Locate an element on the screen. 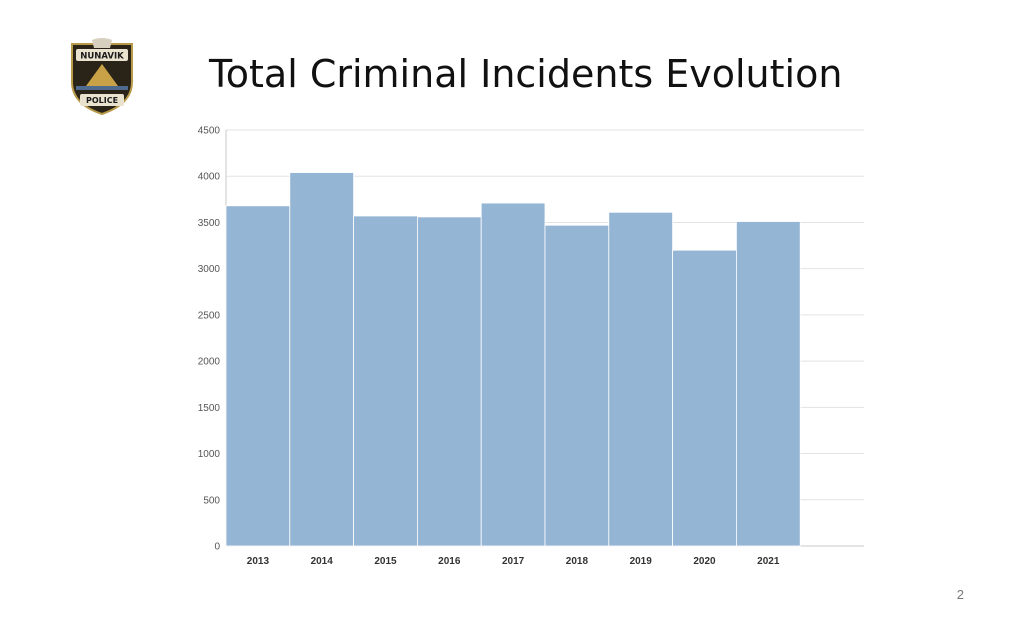  x-tick-label: 2016 is located at coordinates (449, 561).